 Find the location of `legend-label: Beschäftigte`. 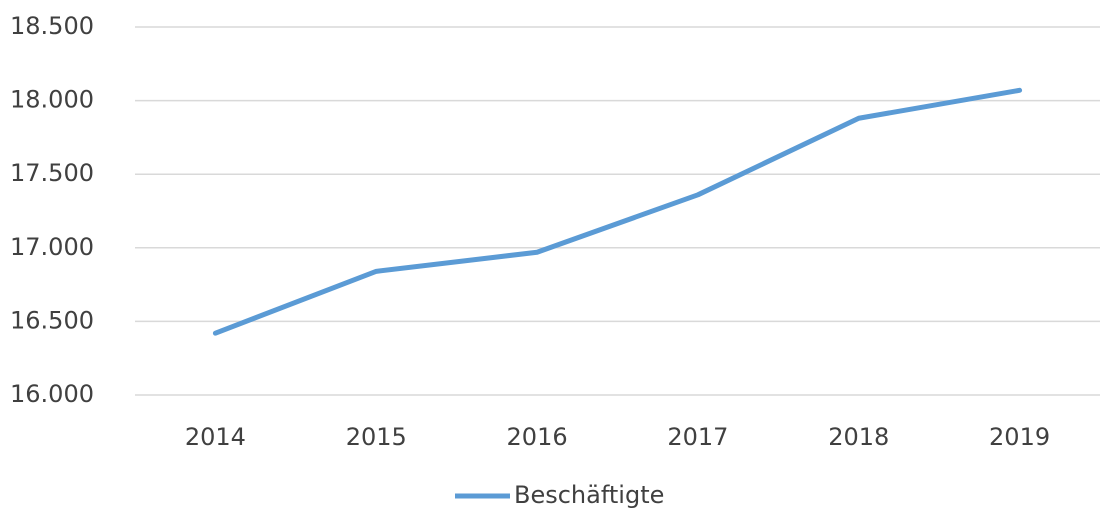

legend-label: Beschäftigte is located at coordinates (589, 495).